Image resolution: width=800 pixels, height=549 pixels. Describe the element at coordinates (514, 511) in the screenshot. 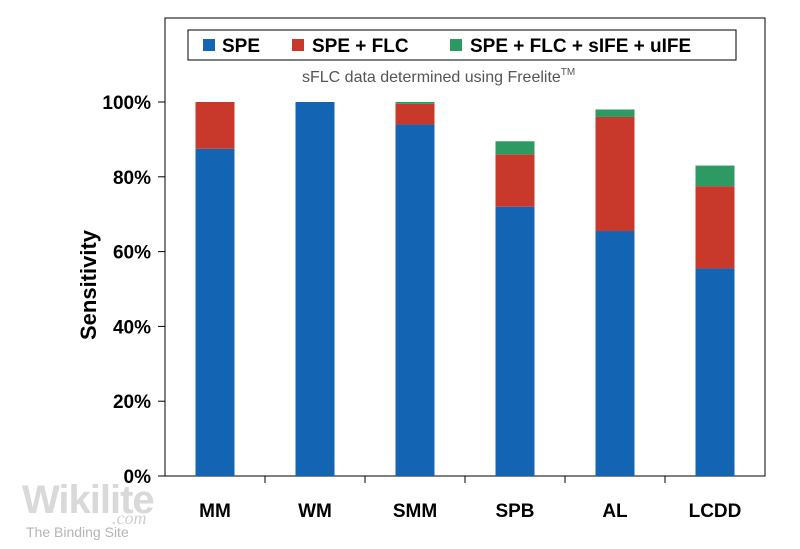

I see `x-tick-label: SPB` at that location.